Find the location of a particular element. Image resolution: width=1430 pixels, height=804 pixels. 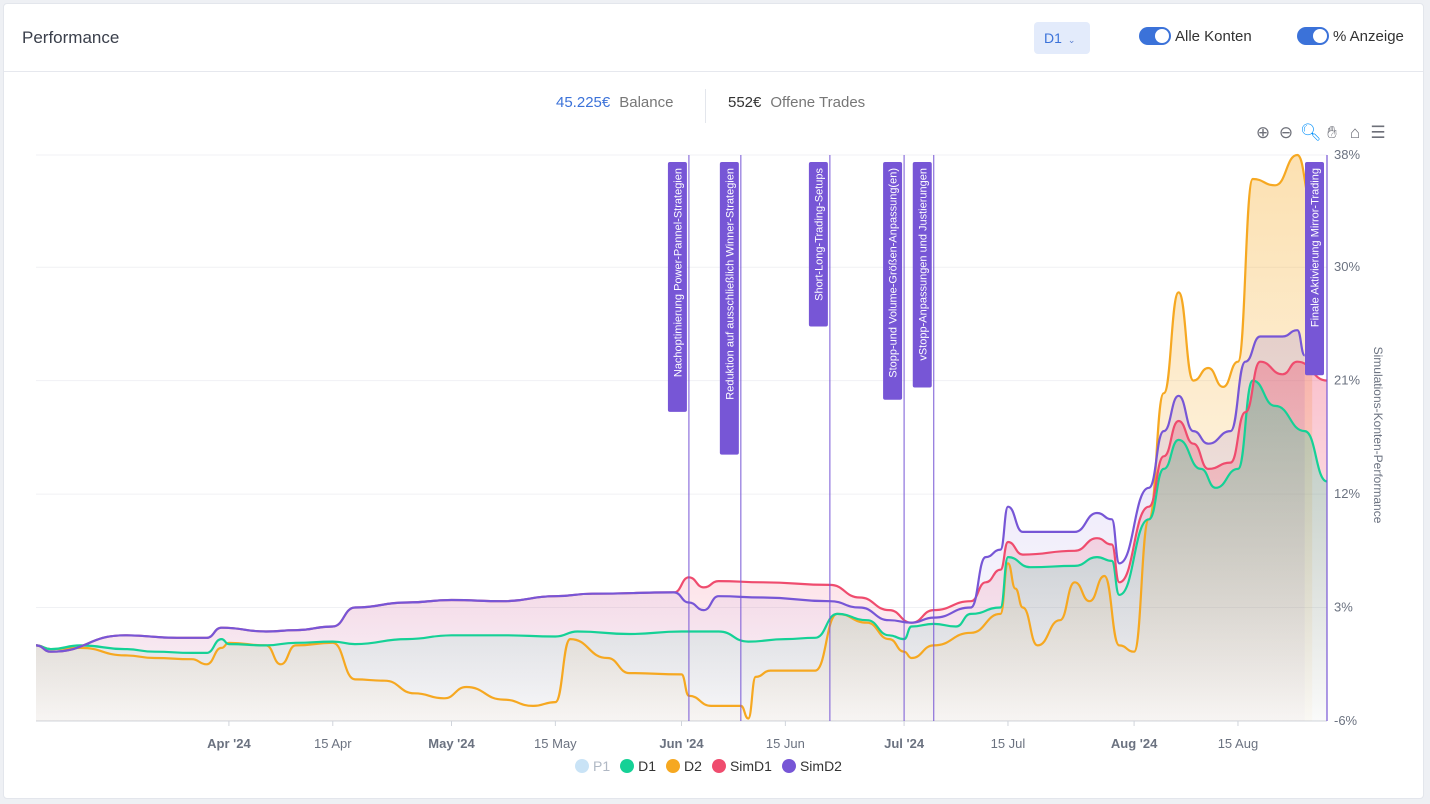

balance-value: 45.225€ is located at coordinates (583, 102).